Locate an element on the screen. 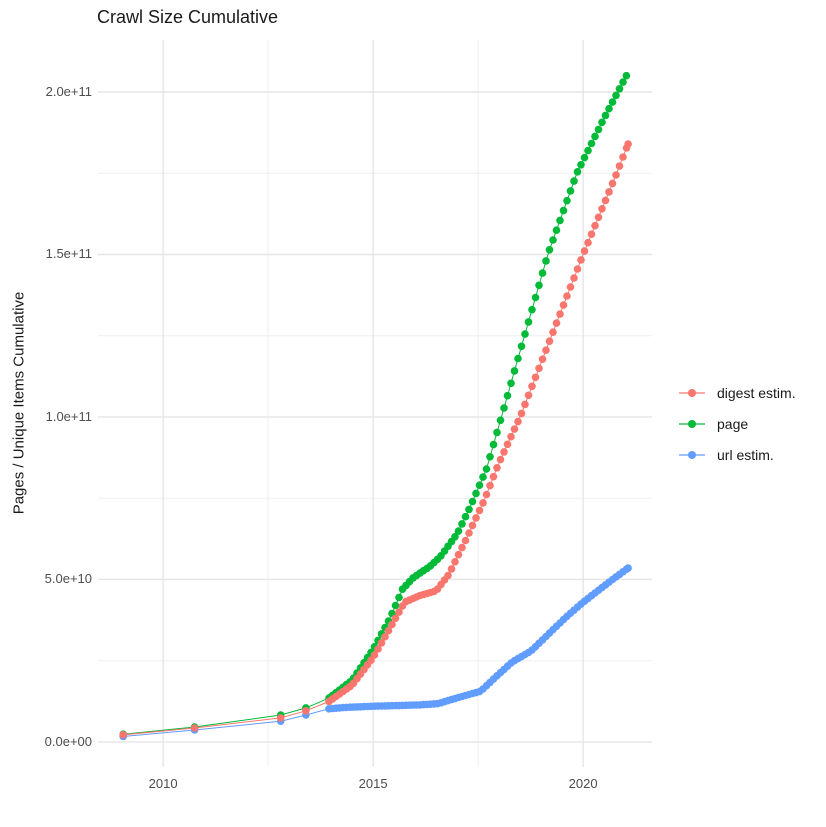 This screenshot has height=827, width=826. legend-item-label: page is located at coordinates (733, 423).